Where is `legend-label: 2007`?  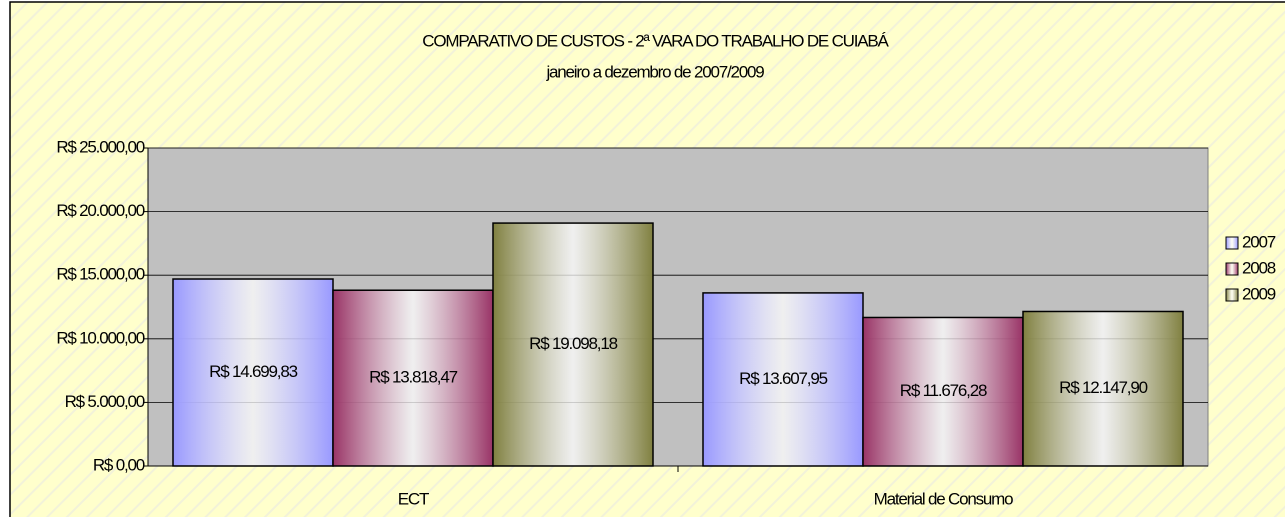 legend-label: 2007 is located at coordinates (1259, 241).